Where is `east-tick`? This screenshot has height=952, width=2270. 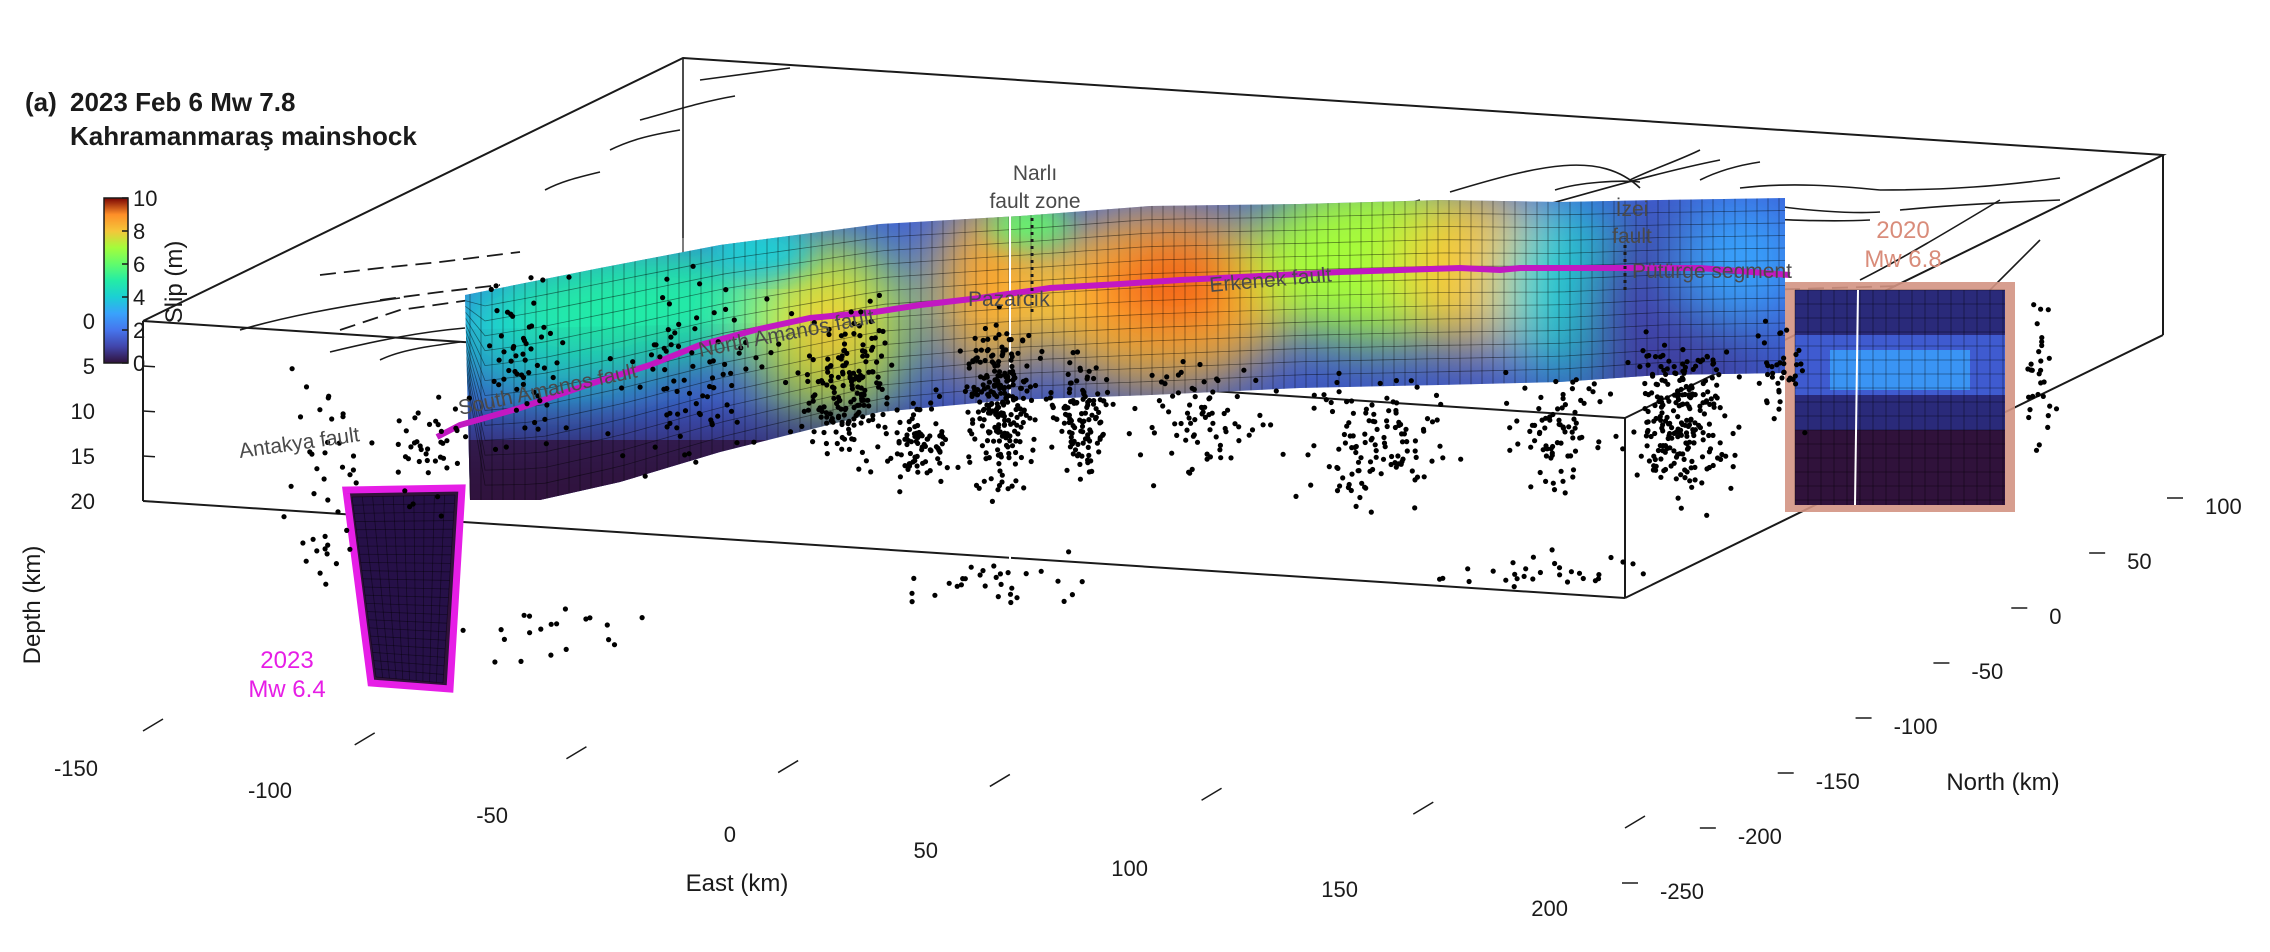 east-tick is located at coordinates (1423, 808).